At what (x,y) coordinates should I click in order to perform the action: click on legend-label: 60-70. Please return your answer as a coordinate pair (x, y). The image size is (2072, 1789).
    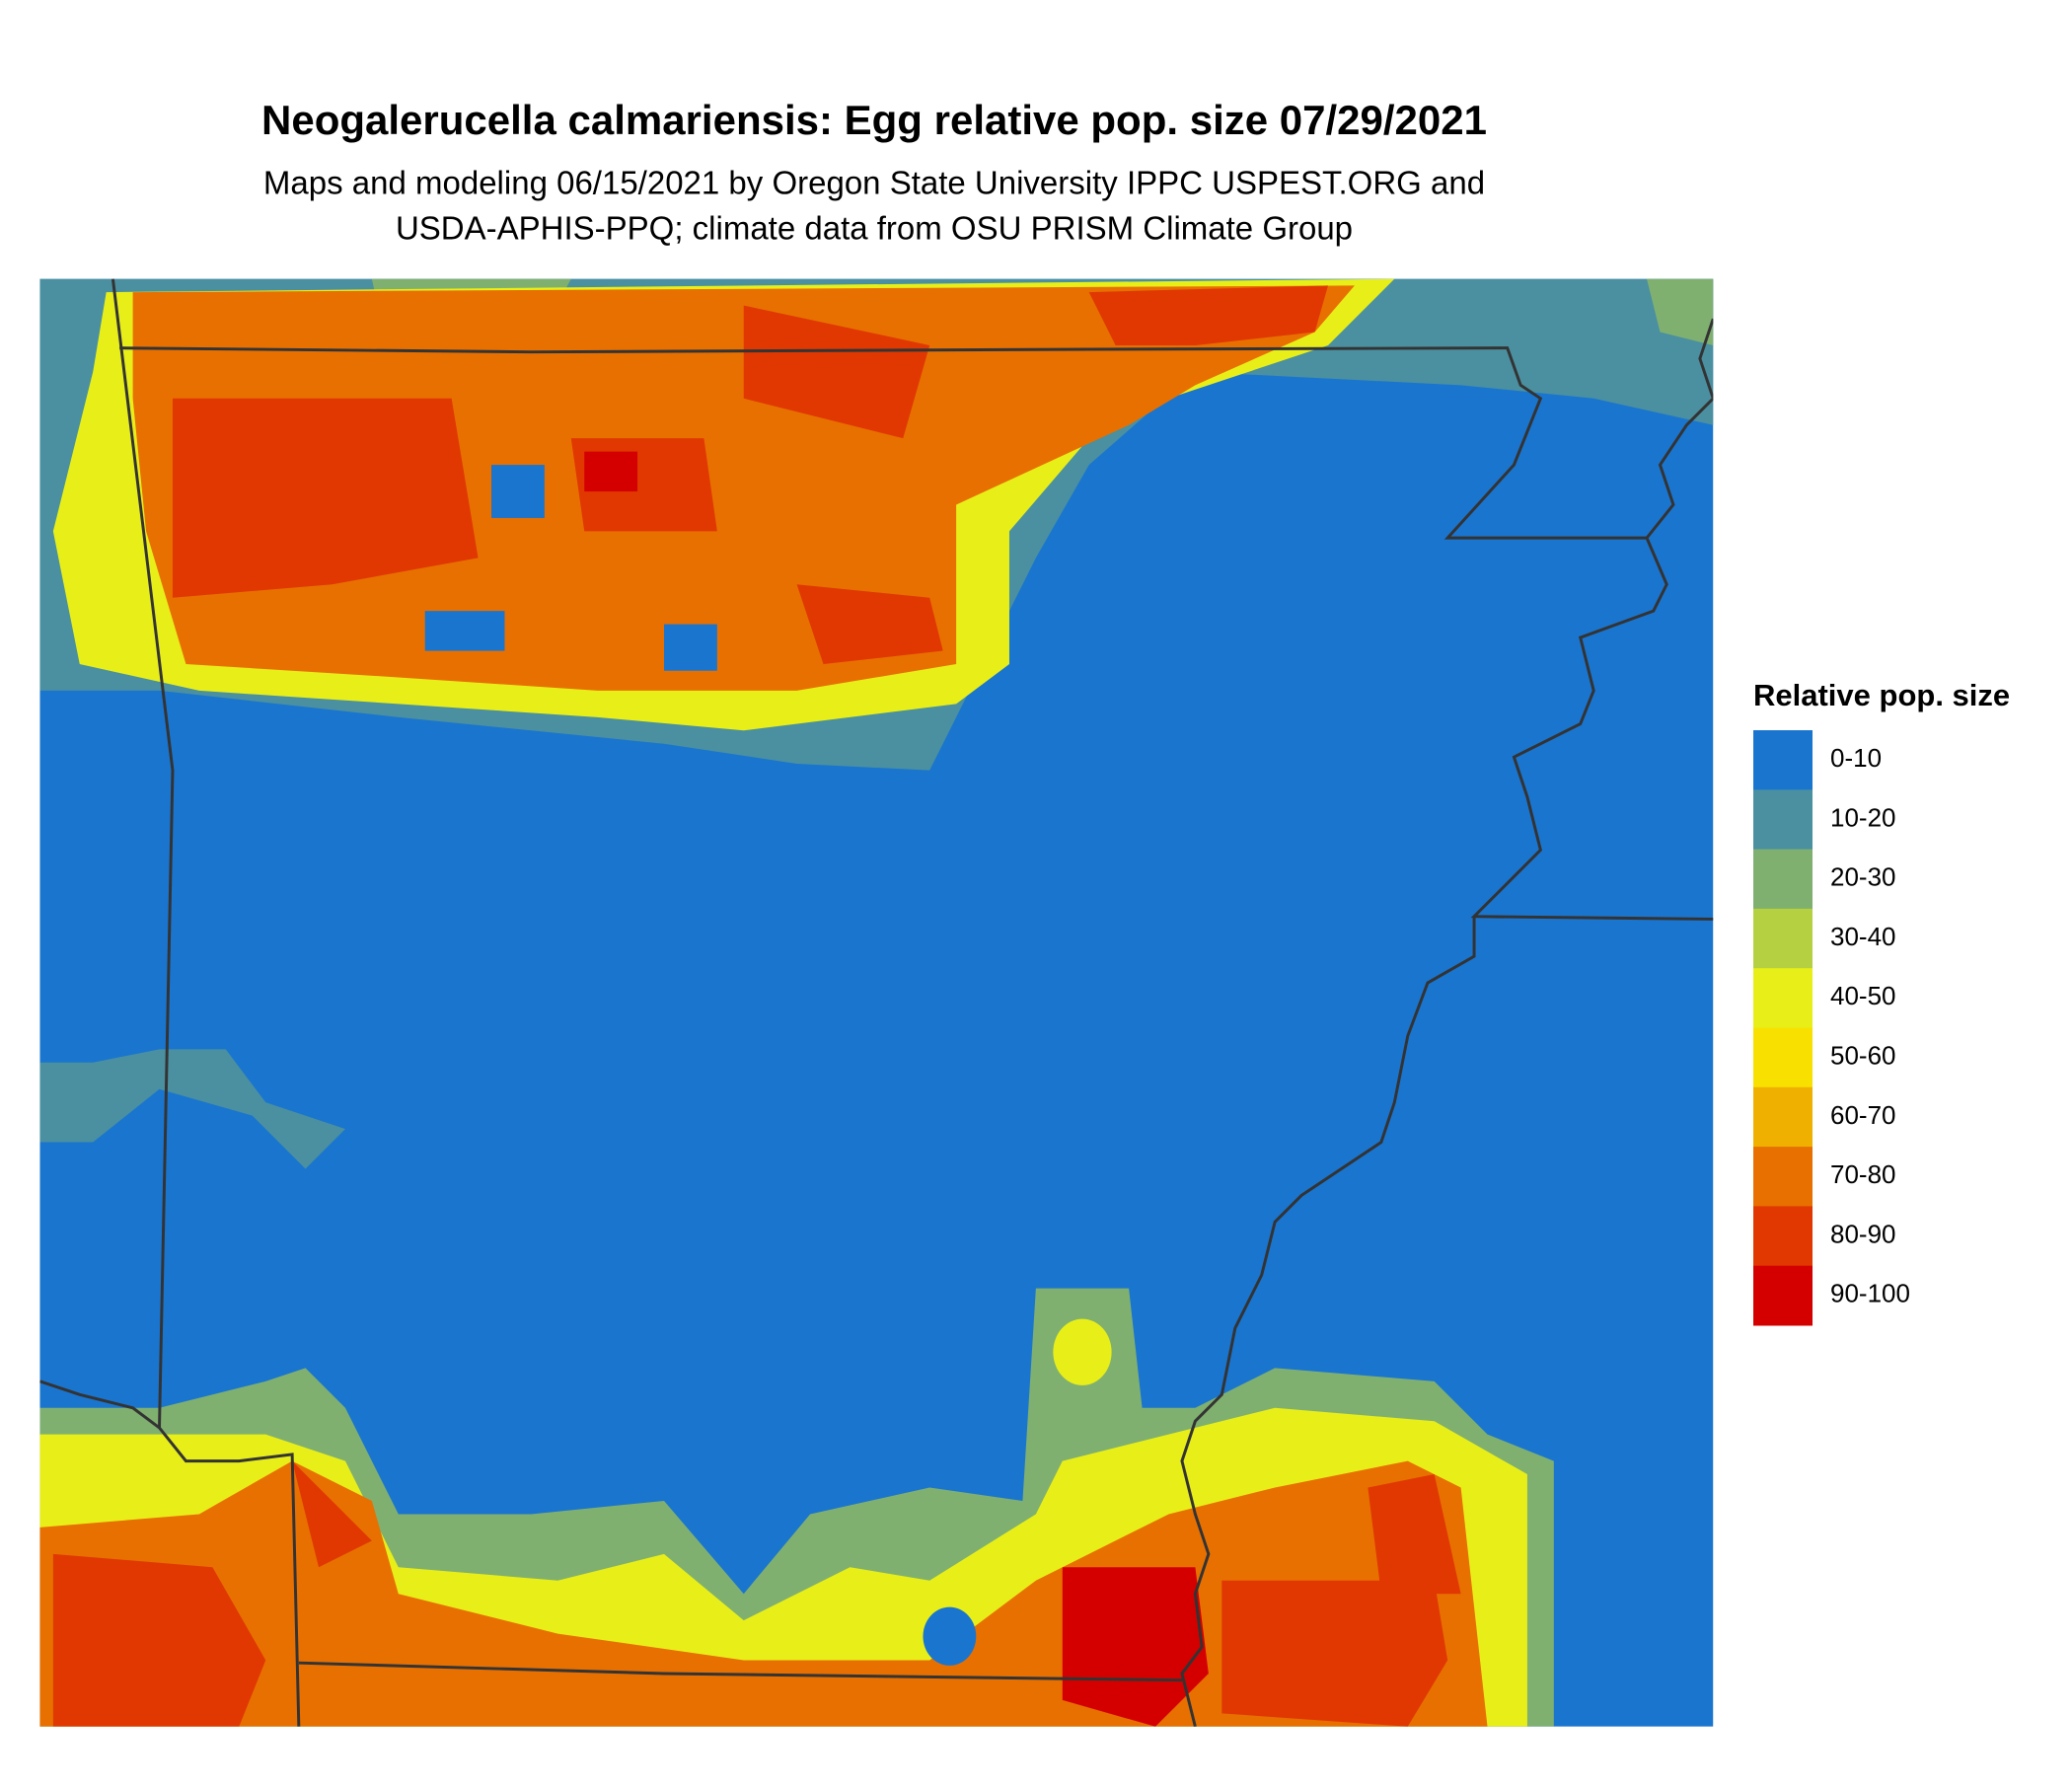
    Looking at the image, I should click on (1863, 1115).